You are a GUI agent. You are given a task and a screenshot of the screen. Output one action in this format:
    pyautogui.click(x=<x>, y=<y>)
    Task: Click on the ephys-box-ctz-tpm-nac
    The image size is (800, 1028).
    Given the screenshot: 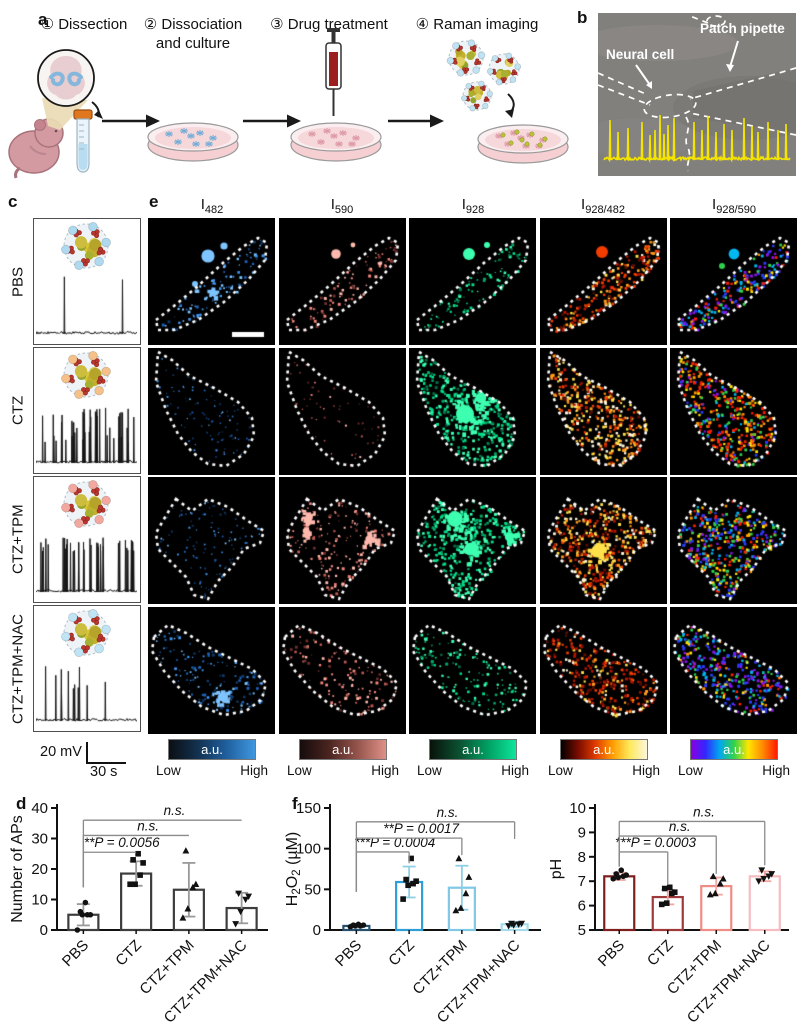 What is the action you would take?
    pyautogui.click(x=87, y=668)
    